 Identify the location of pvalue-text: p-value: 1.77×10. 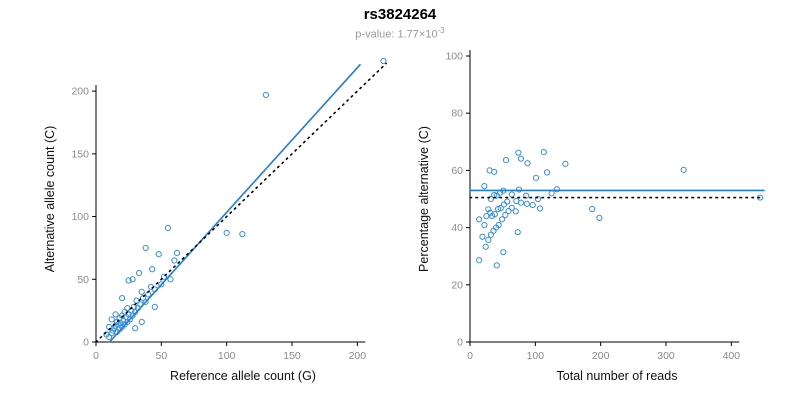
(396, 34).